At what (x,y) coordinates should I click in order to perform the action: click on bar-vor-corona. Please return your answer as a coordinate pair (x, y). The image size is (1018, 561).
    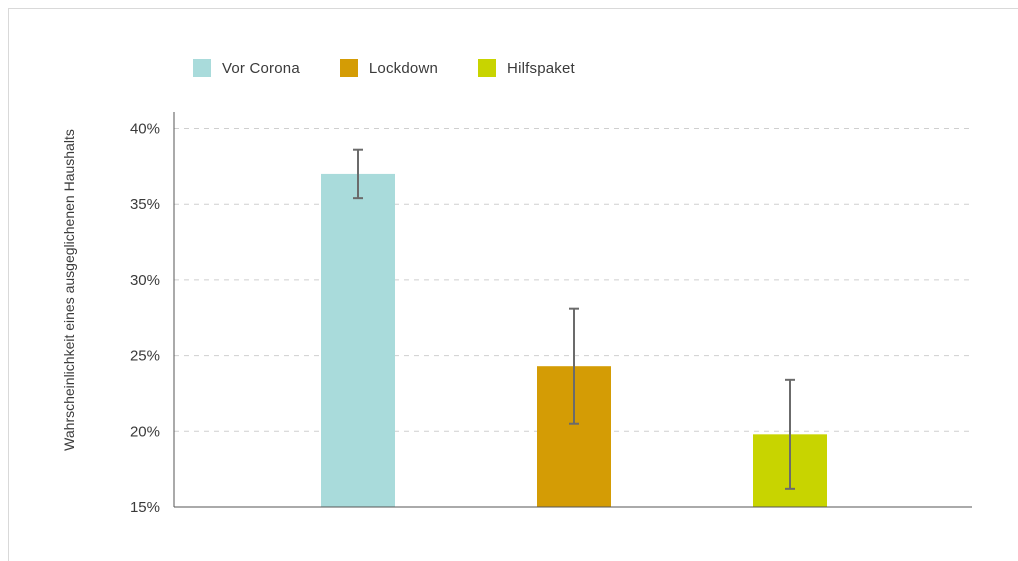
    Looking at the image, I should click on (358, 340).